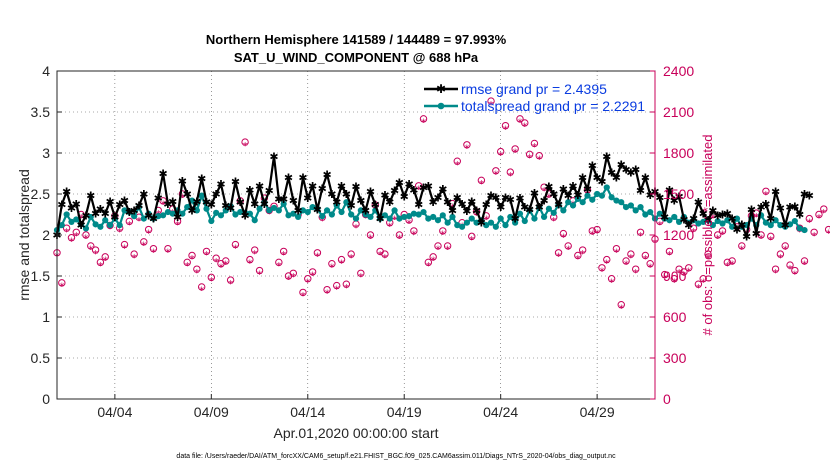 This screenshot has width=830, height=470. What do you see at coordinates (707, 235) in the screenshot?
I see `y-axis-label-right: # of obs: o=possible; *=assimilated` at bounding box center [707, 235].